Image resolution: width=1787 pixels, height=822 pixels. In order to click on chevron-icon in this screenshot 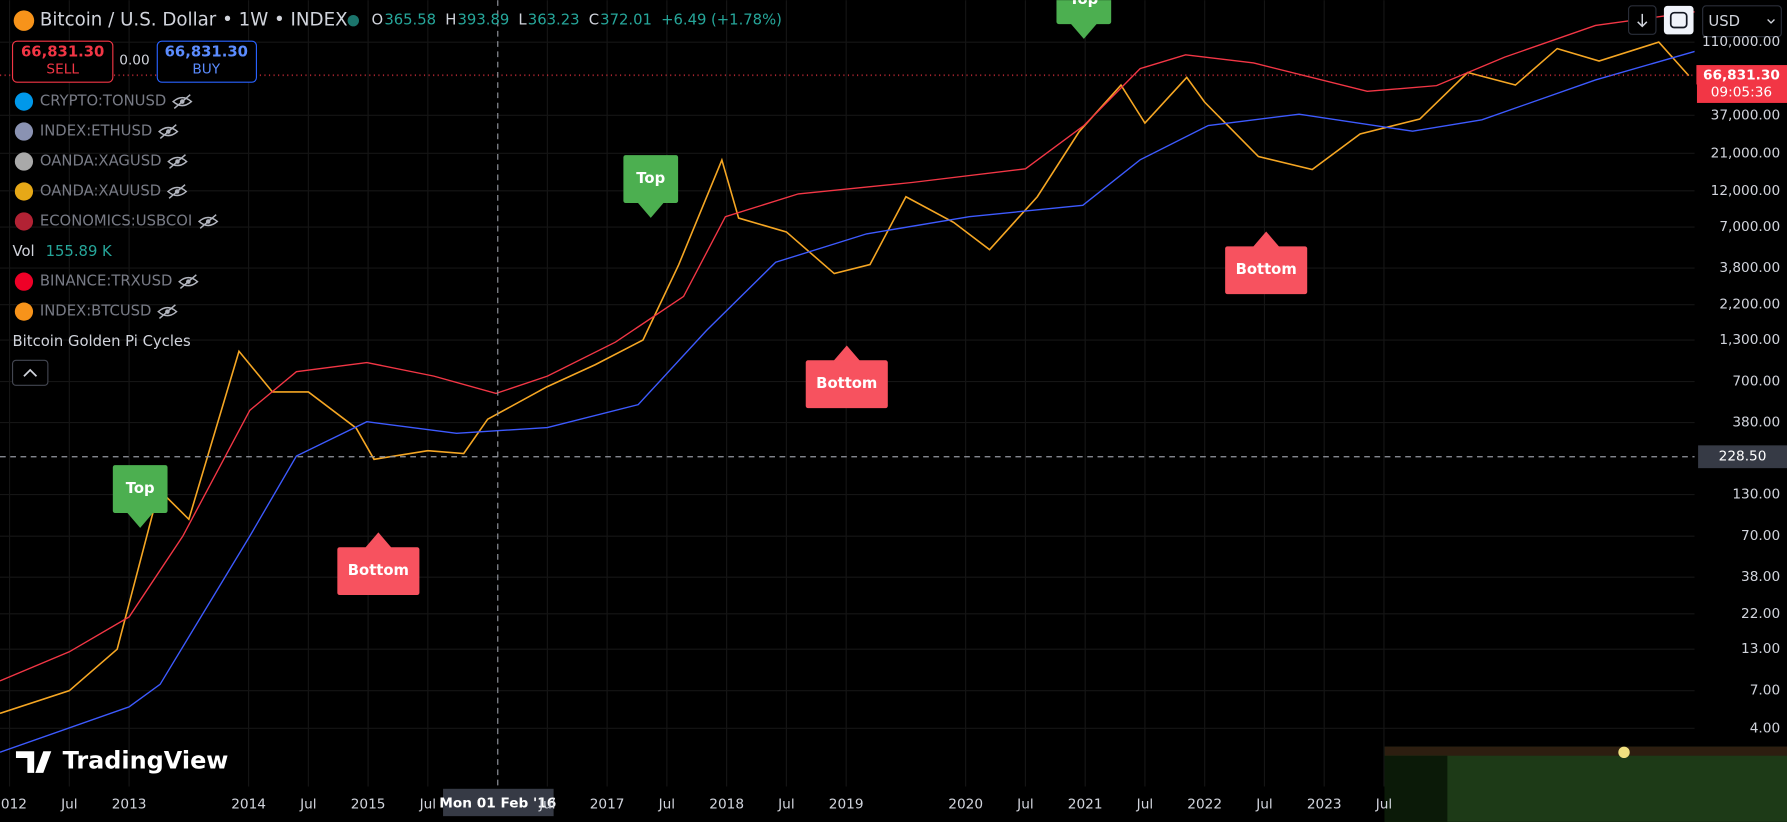, I will do `click(30, 372)`.